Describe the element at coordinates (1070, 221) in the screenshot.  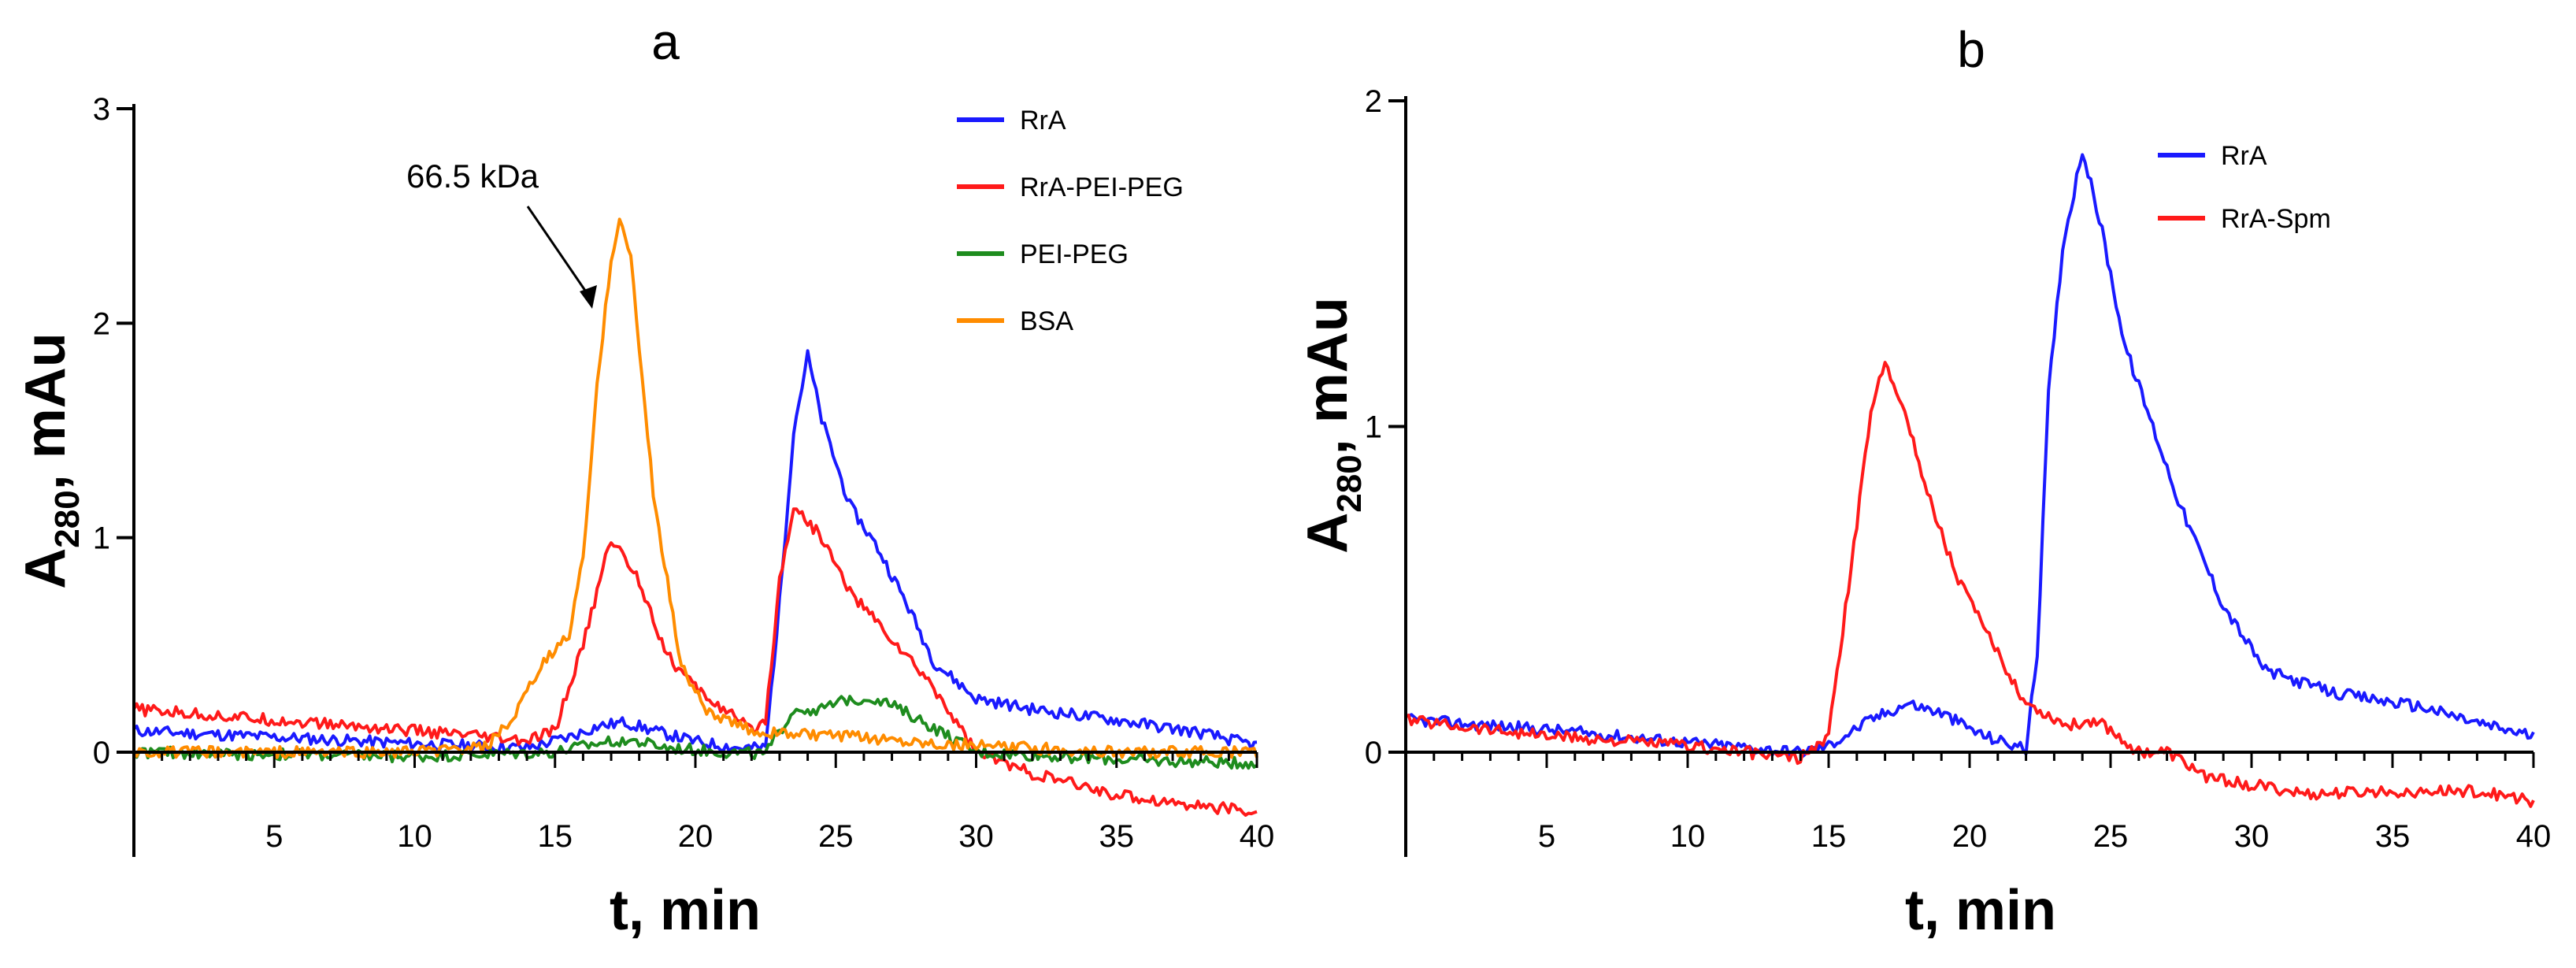
I see `panel-a-legend: RrA RrA-PEI-PEG PEI-PEG BSA` at that location.